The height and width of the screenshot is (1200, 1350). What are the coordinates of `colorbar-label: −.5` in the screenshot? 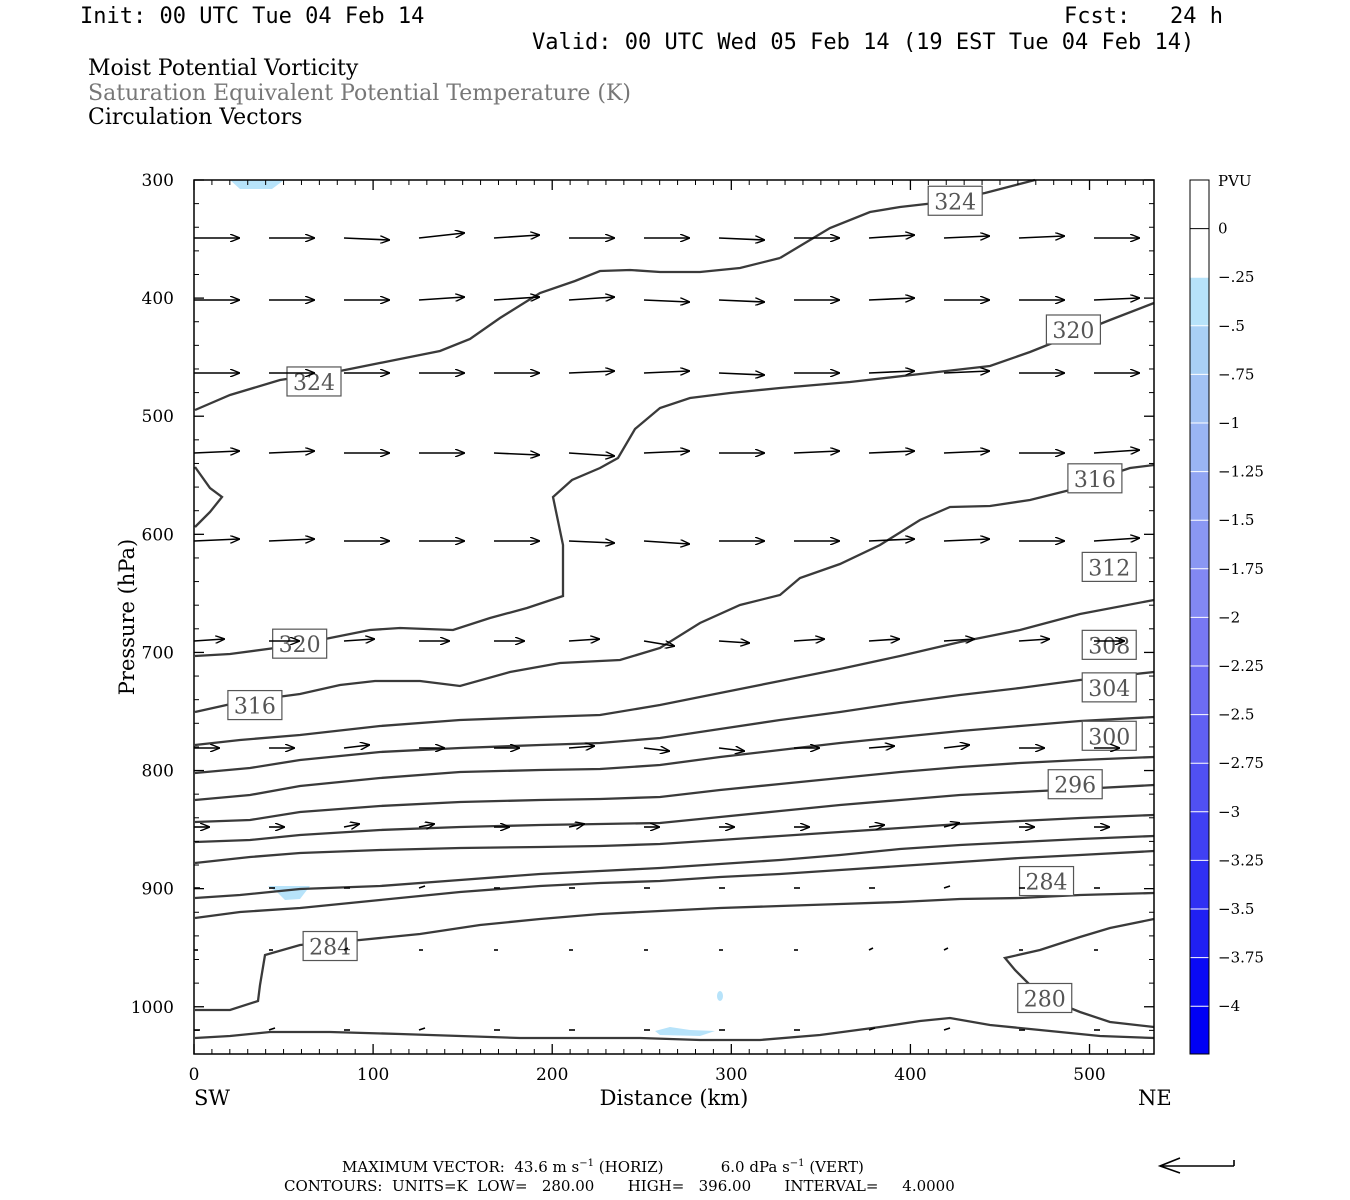 It's located at (1231, 326).